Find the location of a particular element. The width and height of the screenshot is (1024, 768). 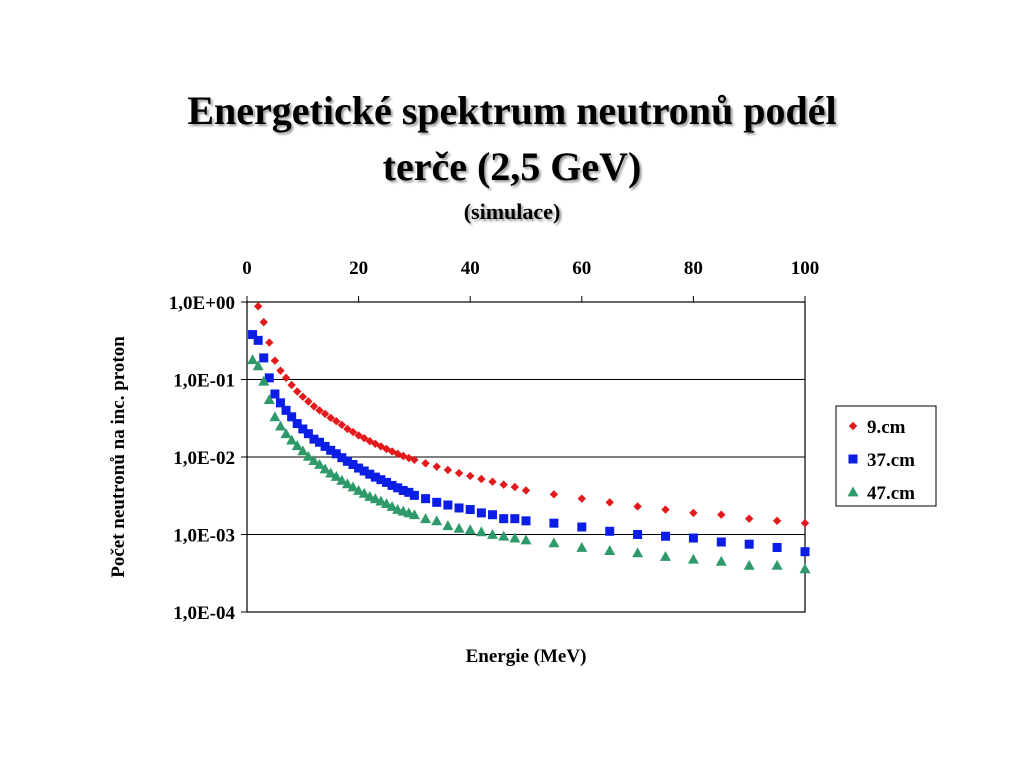

legend-label: 37.cm is located at coordinates (891, 460).